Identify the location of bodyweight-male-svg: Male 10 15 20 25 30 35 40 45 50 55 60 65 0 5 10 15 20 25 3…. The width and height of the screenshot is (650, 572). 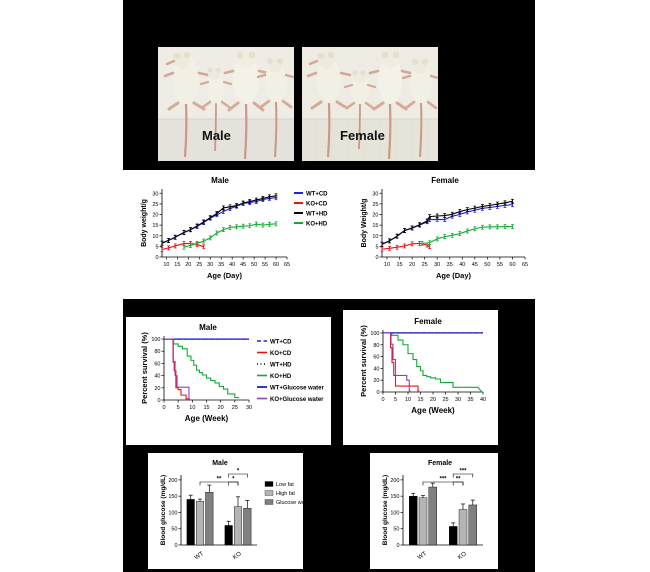
(234, 228).